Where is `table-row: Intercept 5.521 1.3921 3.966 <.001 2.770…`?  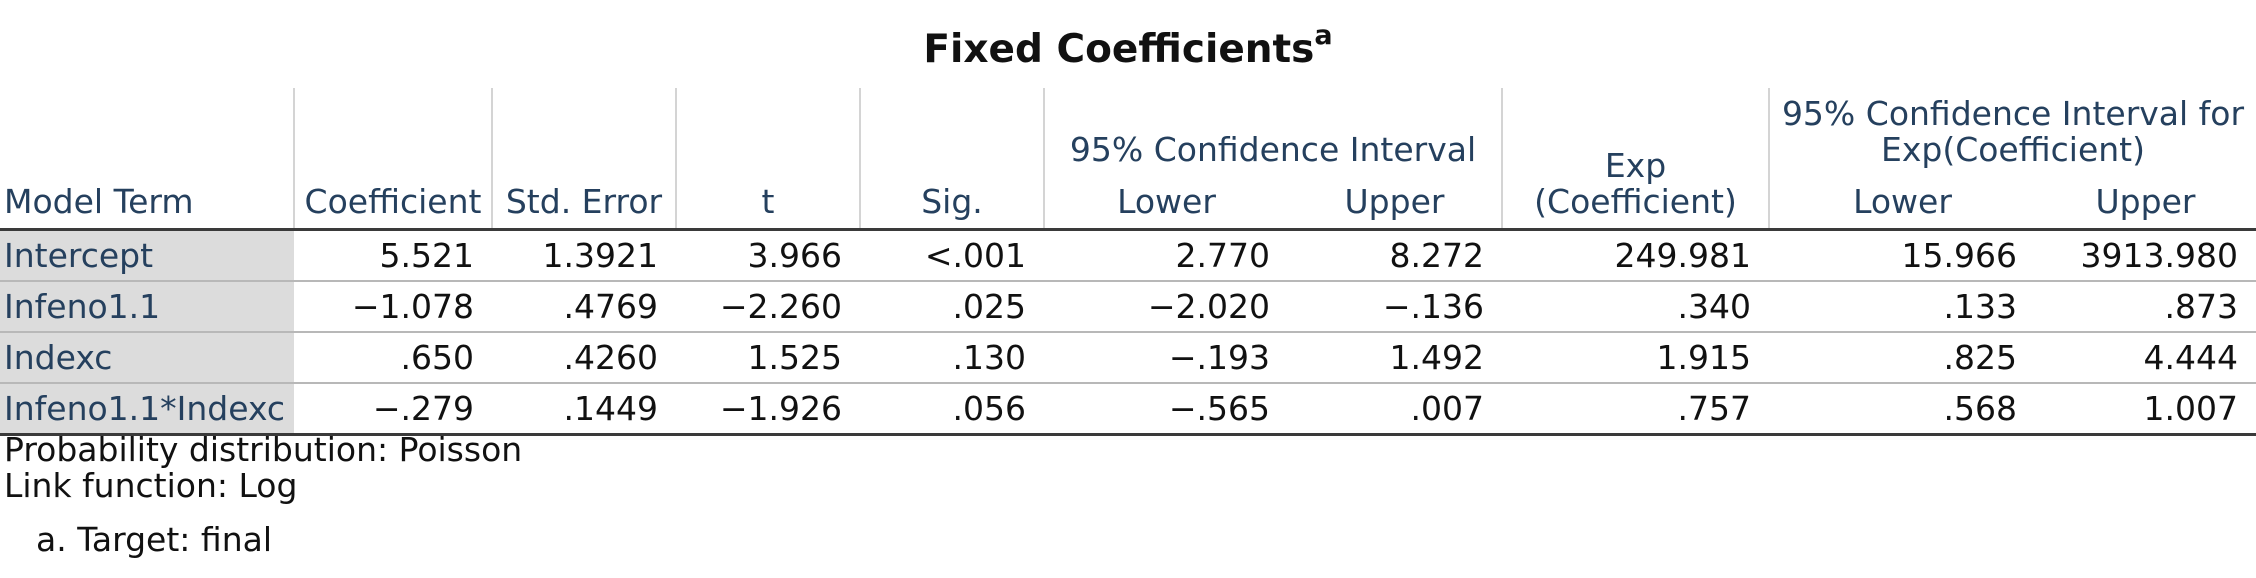
table-row: Intercept 5.521 1.3921 3.966 <.001 2.770… is located at coordinates (1128, 255).